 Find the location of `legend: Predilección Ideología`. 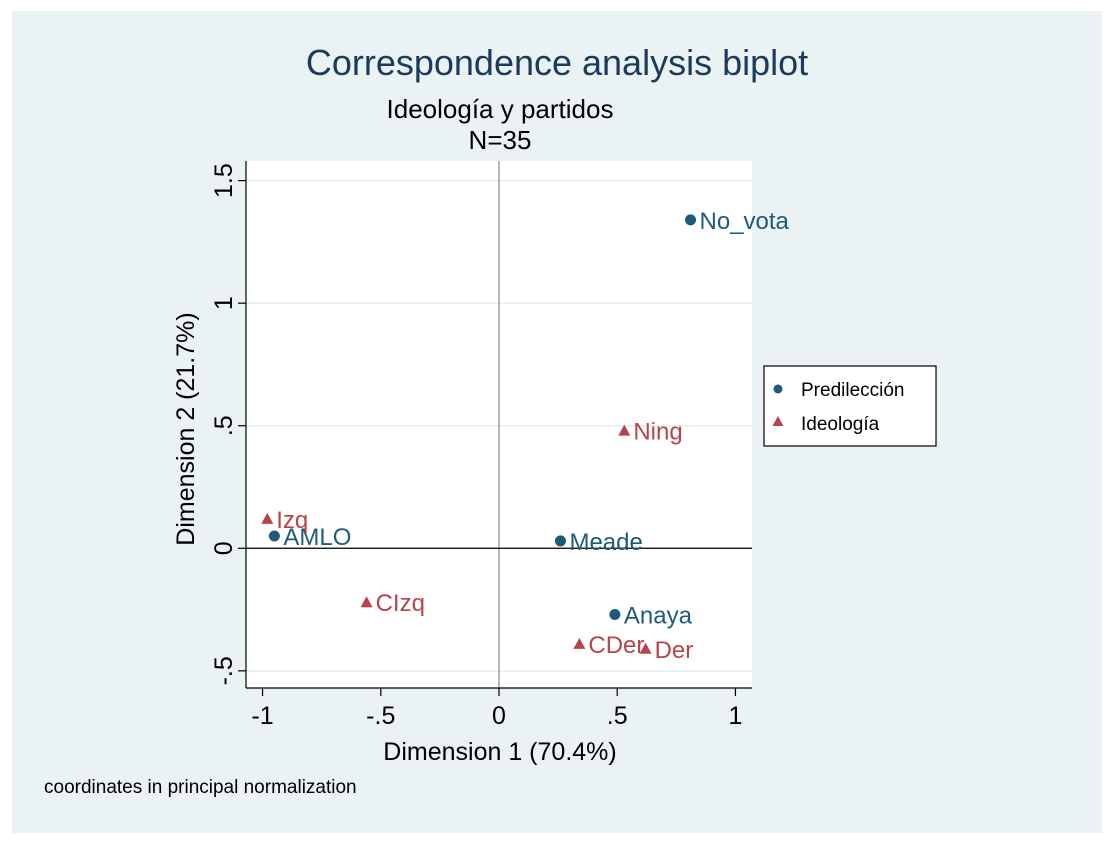

legend: Predilección Ideología is located at coordinates (850, 406).